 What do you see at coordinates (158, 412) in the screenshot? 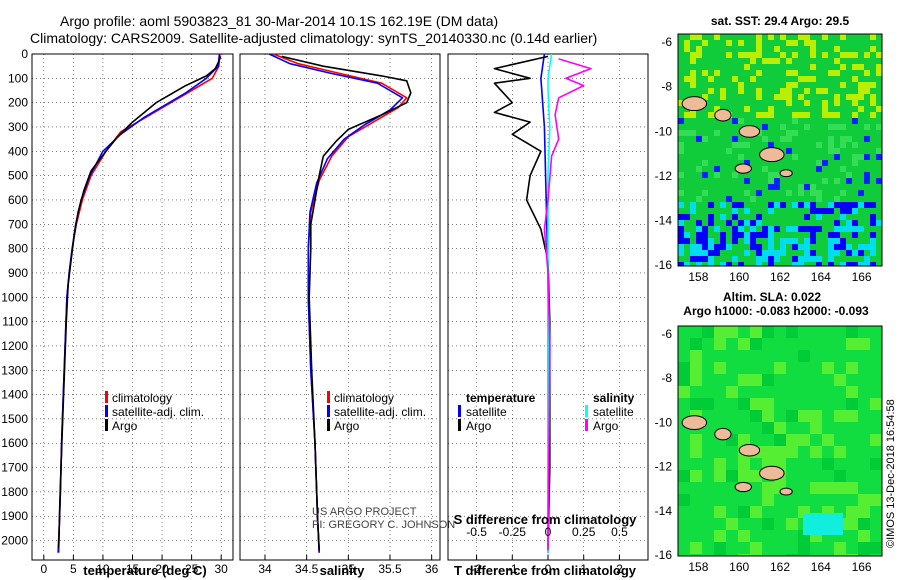
I see `legend-satellite: satellite-adj. clim.` at bounding box center [158, 412].